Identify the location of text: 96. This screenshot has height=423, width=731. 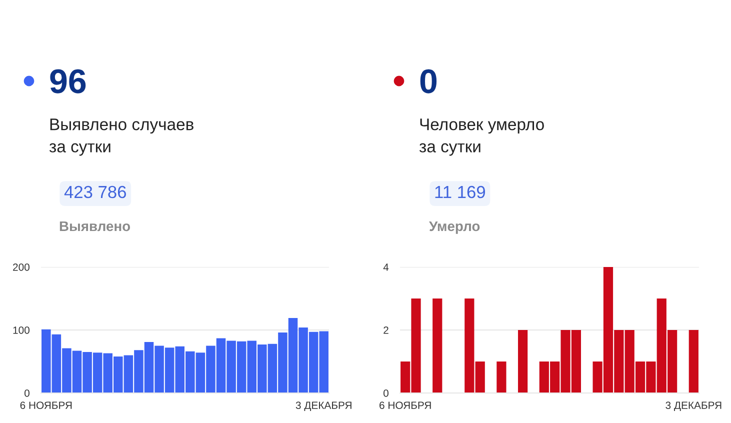
(68, 81).